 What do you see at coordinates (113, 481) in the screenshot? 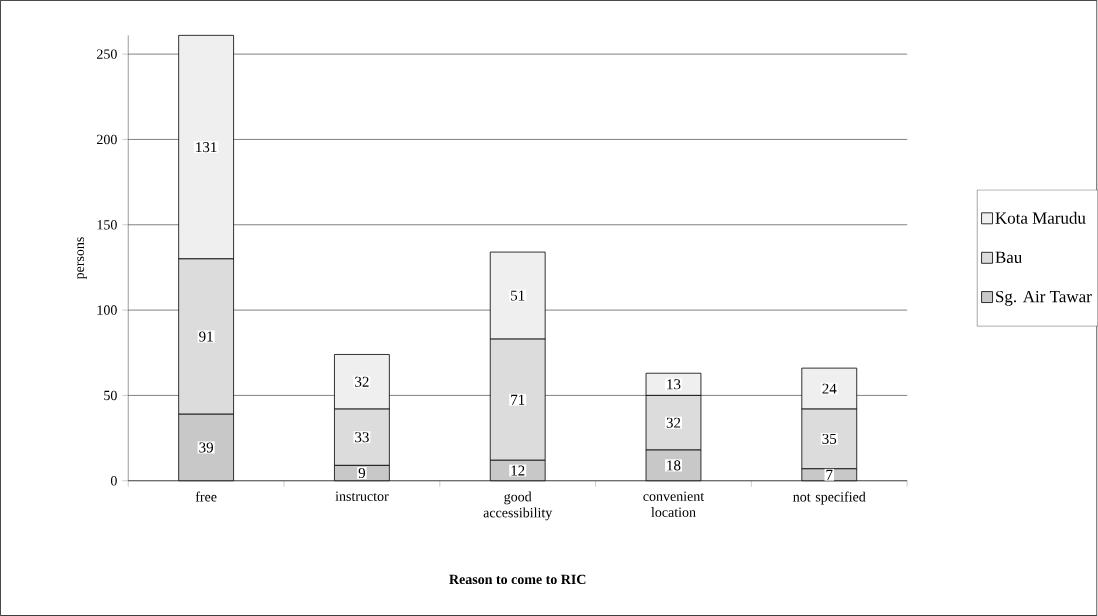
I see `y-tick-label: 0` at bounding box center [113, 481].